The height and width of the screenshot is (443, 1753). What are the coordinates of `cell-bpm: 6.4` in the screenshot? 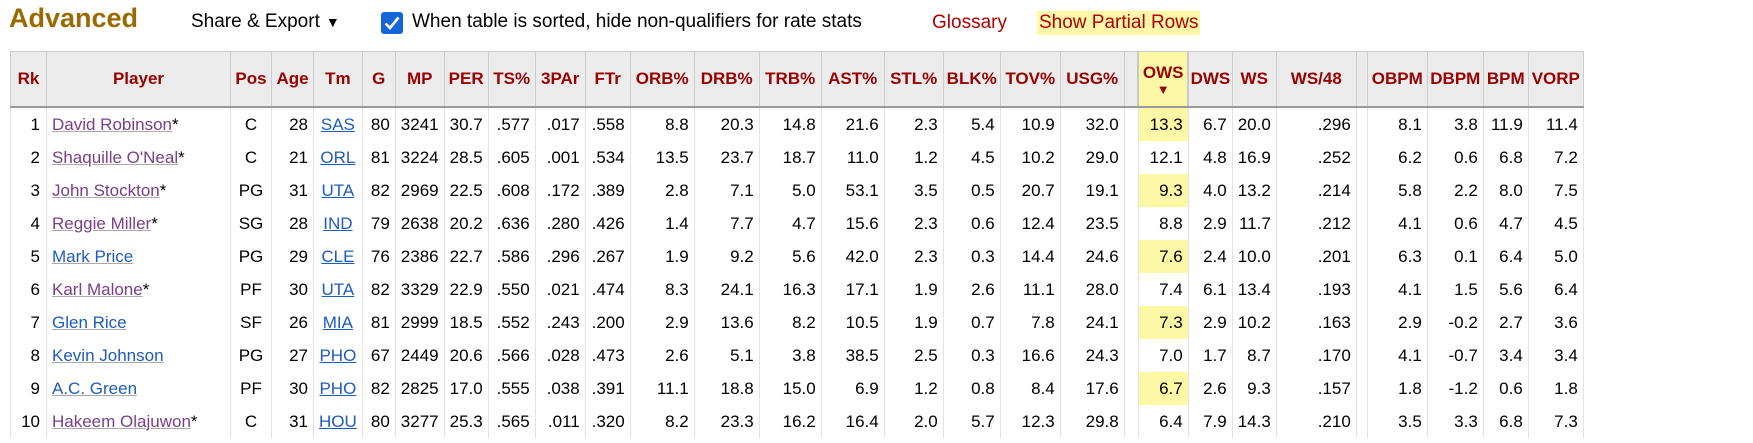 It's located at (1505, 256).